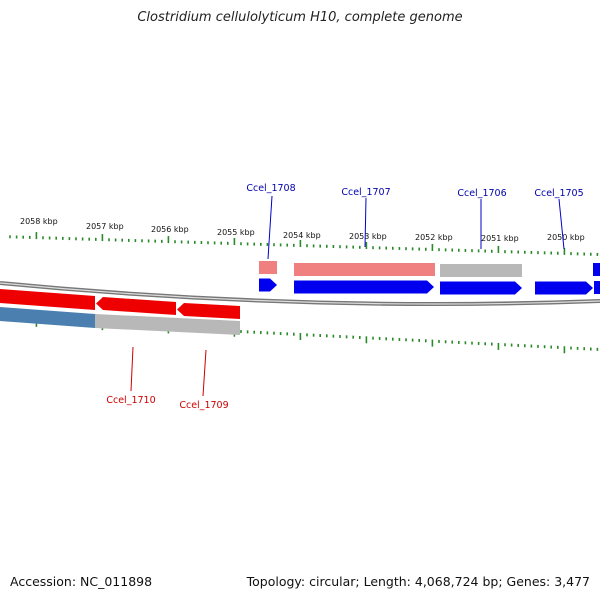 The image size is (600, 600). I want to click on gene-label: Ccel_1706, so click(481, 193).